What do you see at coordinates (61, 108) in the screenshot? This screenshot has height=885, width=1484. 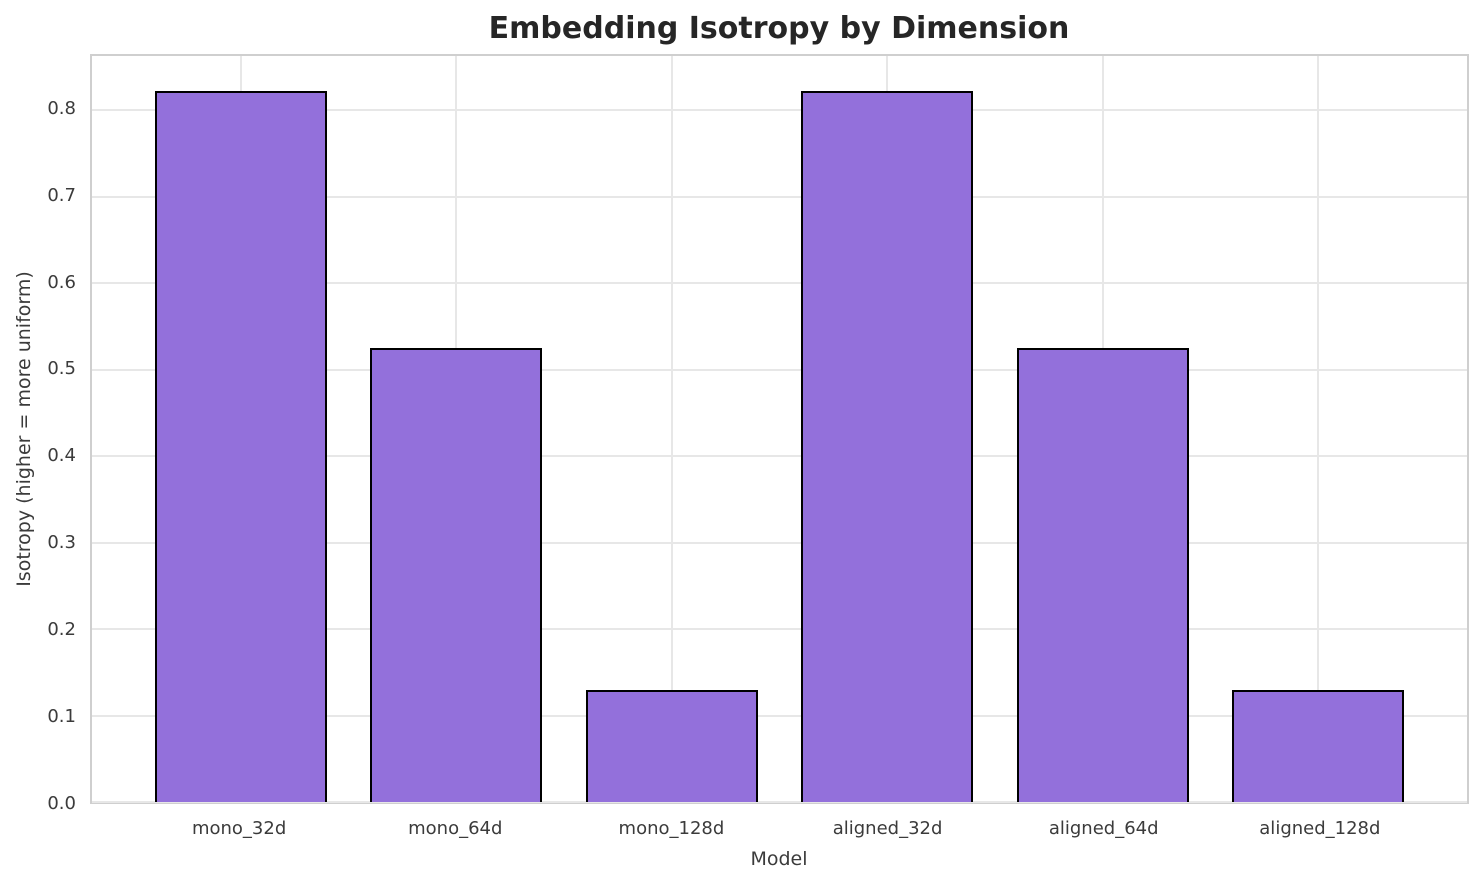 I see `y-tick-label-0.8: 0.8` at bounding box center [61, 108].